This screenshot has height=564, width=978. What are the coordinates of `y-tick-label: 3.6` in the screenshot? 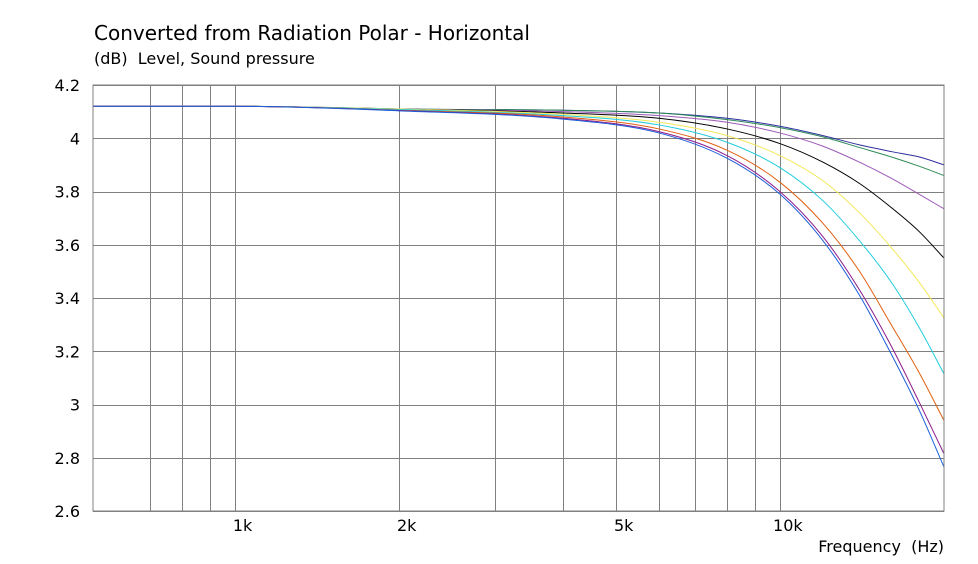 It's located at (67, 245).